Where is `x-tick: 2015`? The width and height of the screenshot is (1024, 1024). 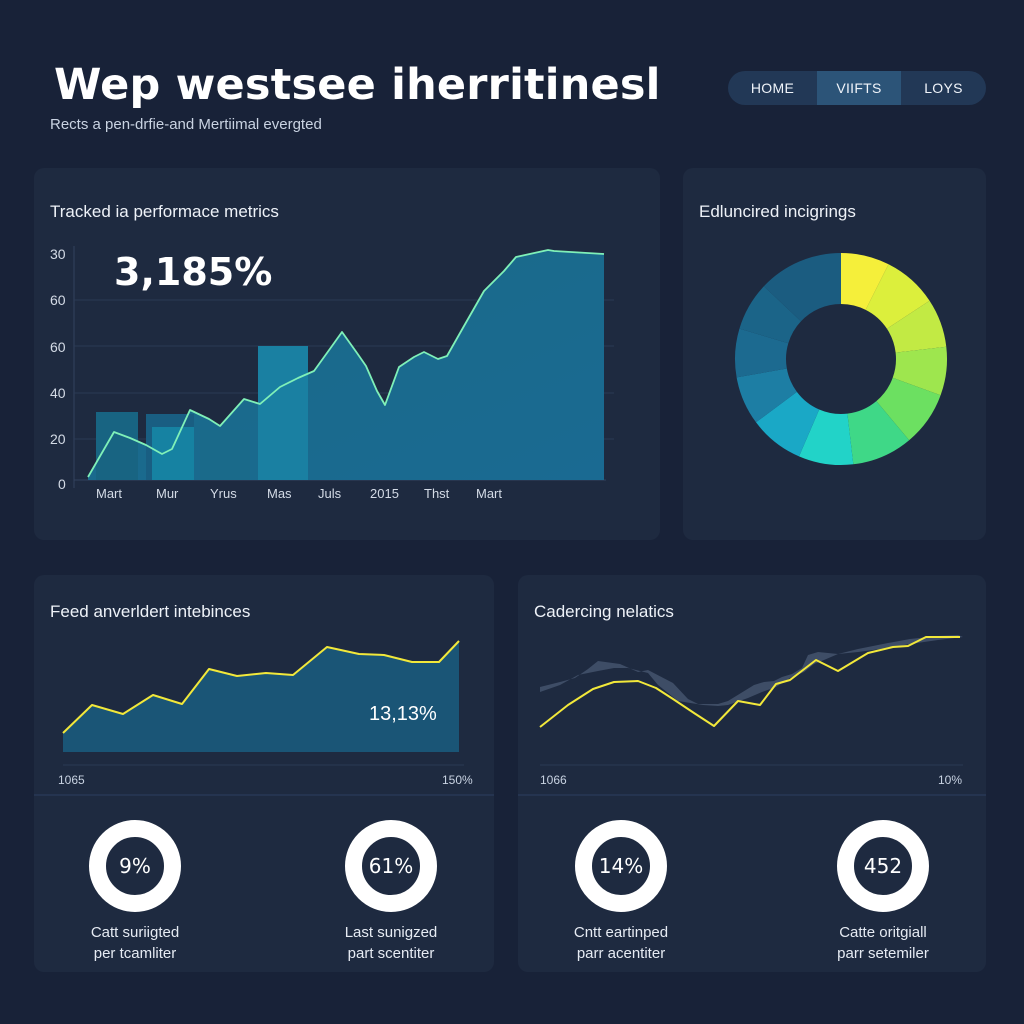
x-tick: 2015 is located at coordinates (384, 493).